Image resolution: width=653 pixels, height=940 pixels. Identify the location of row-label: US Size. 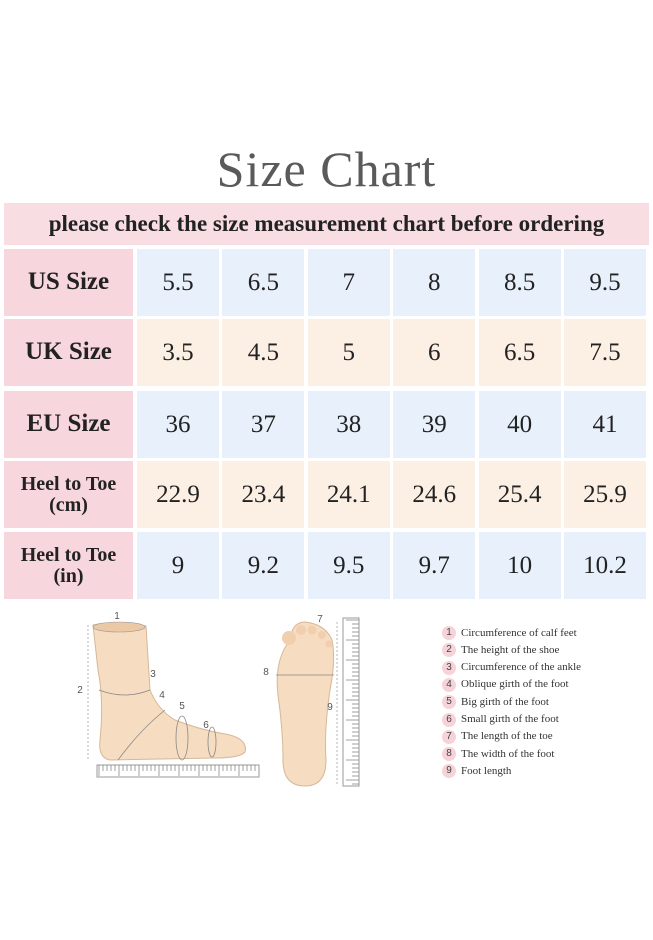
(68, 282).